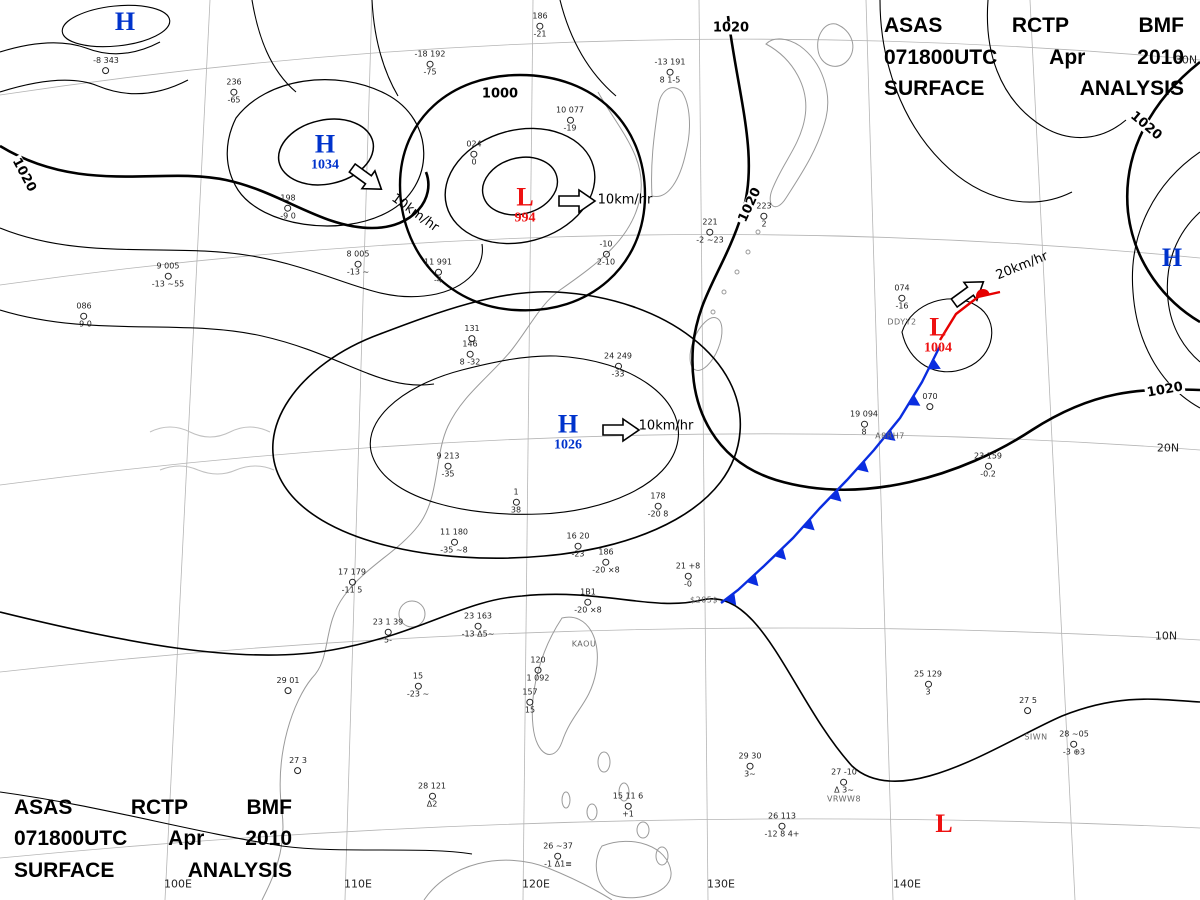 This screenshot has height=900, width=1200. What do you see at coordinates (234, 91) in the screenshot?
I see `station-plot: 236 -65` at bounding box center [234, 91].